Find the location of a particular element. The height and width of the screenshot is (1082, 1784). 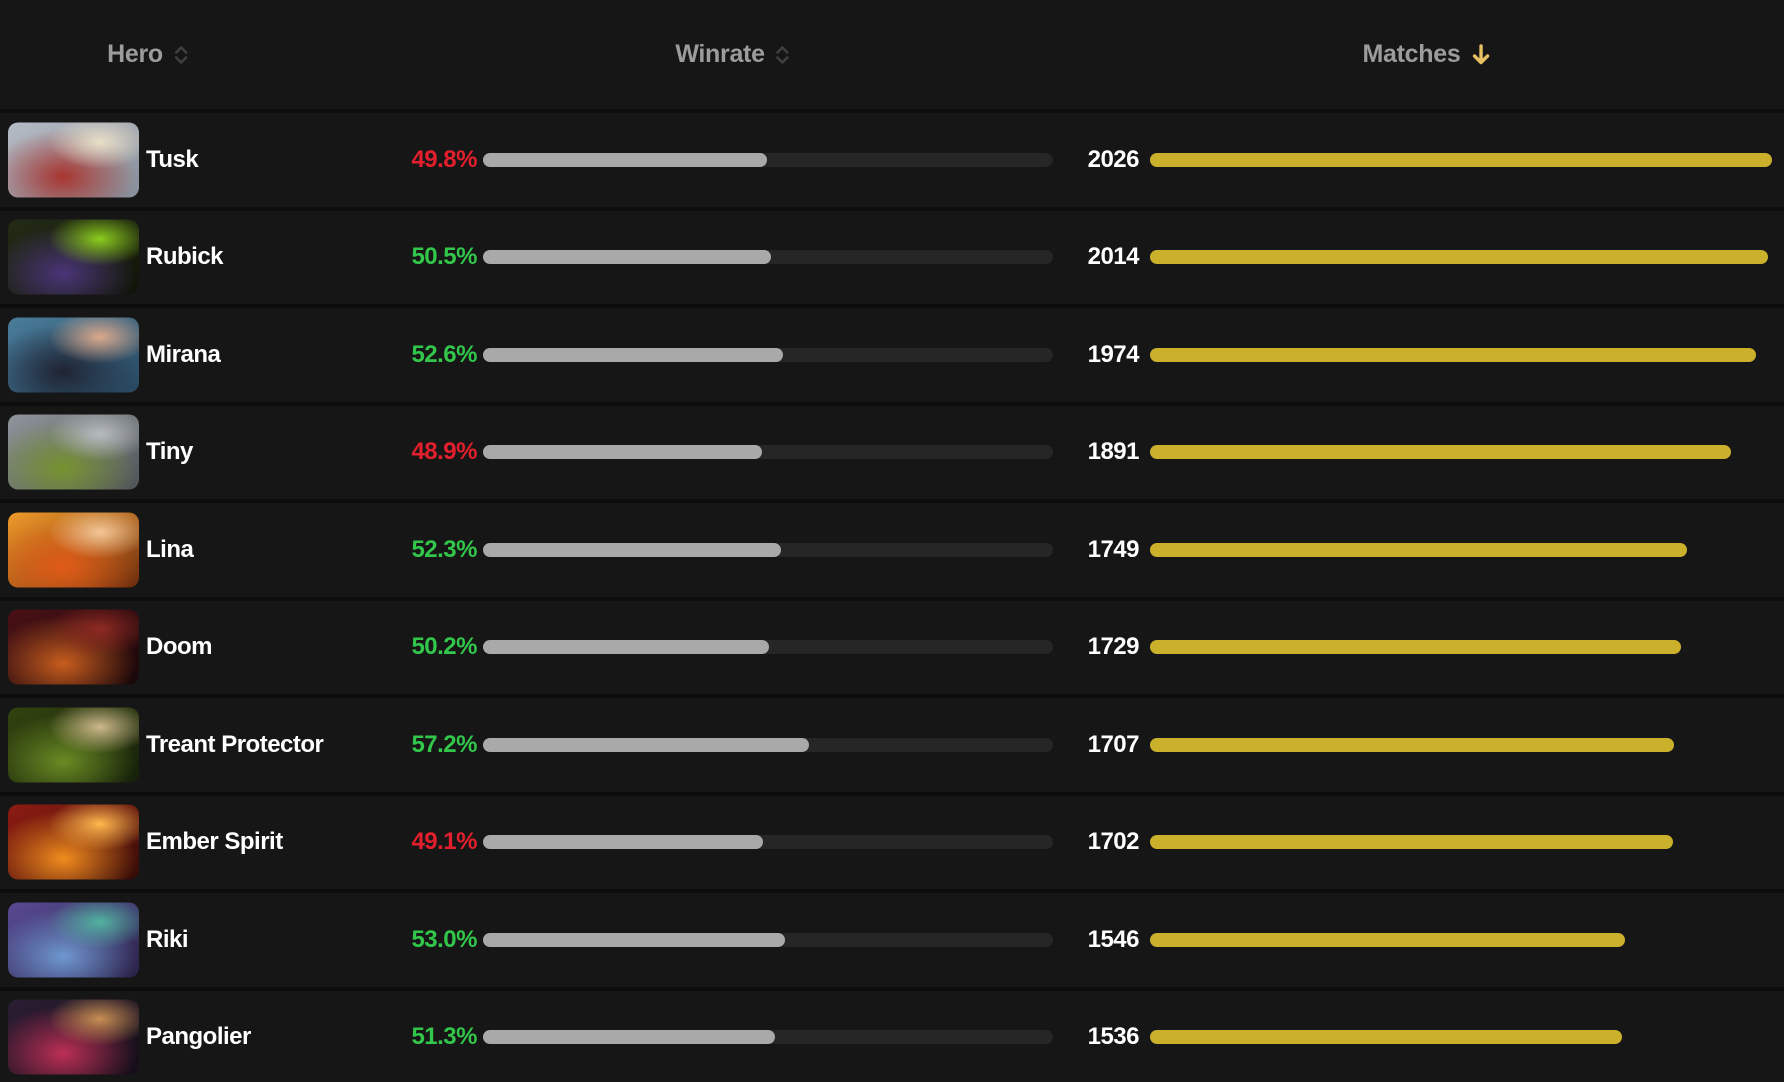

hero-row: Tusk 49.8% 2026 is located at coordinates (892, 158).